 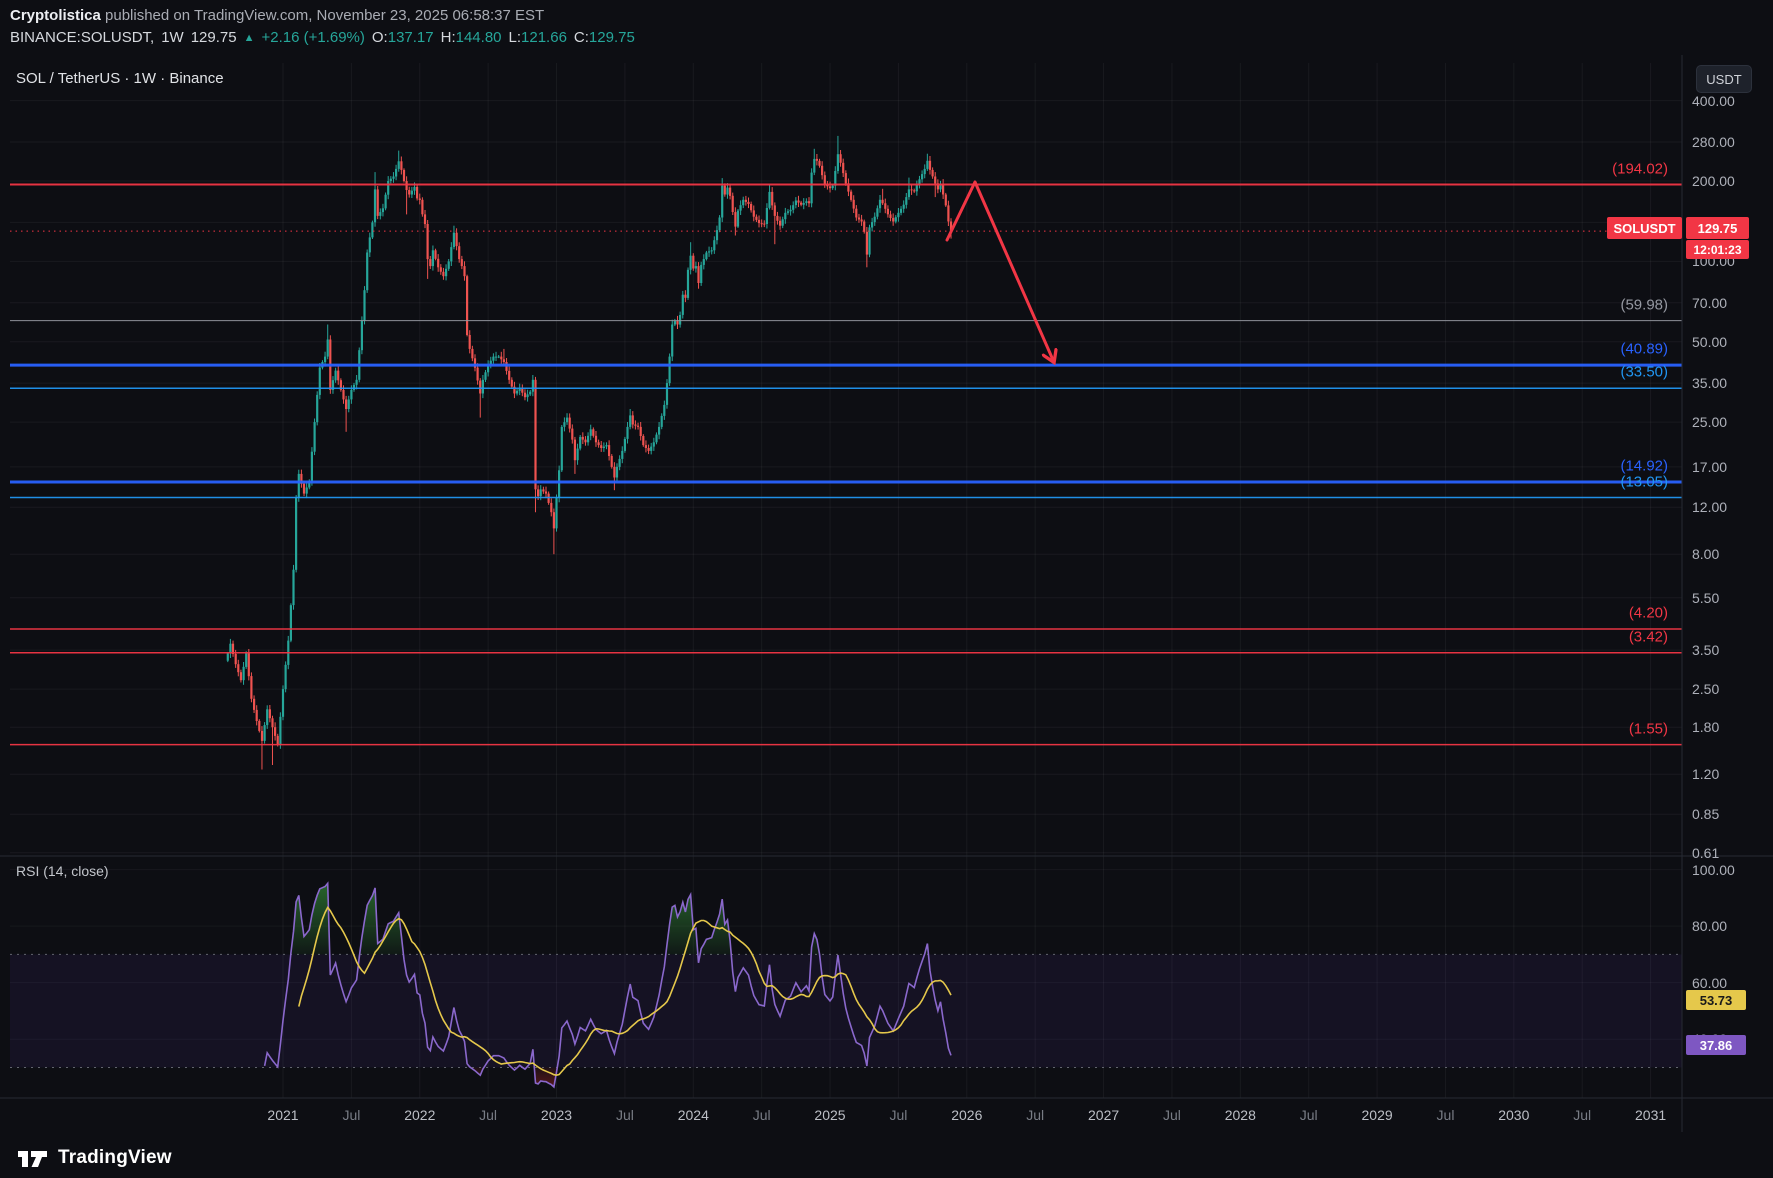 I want to click on price-axis-label: 2.50, so click(x=1706, y=689).